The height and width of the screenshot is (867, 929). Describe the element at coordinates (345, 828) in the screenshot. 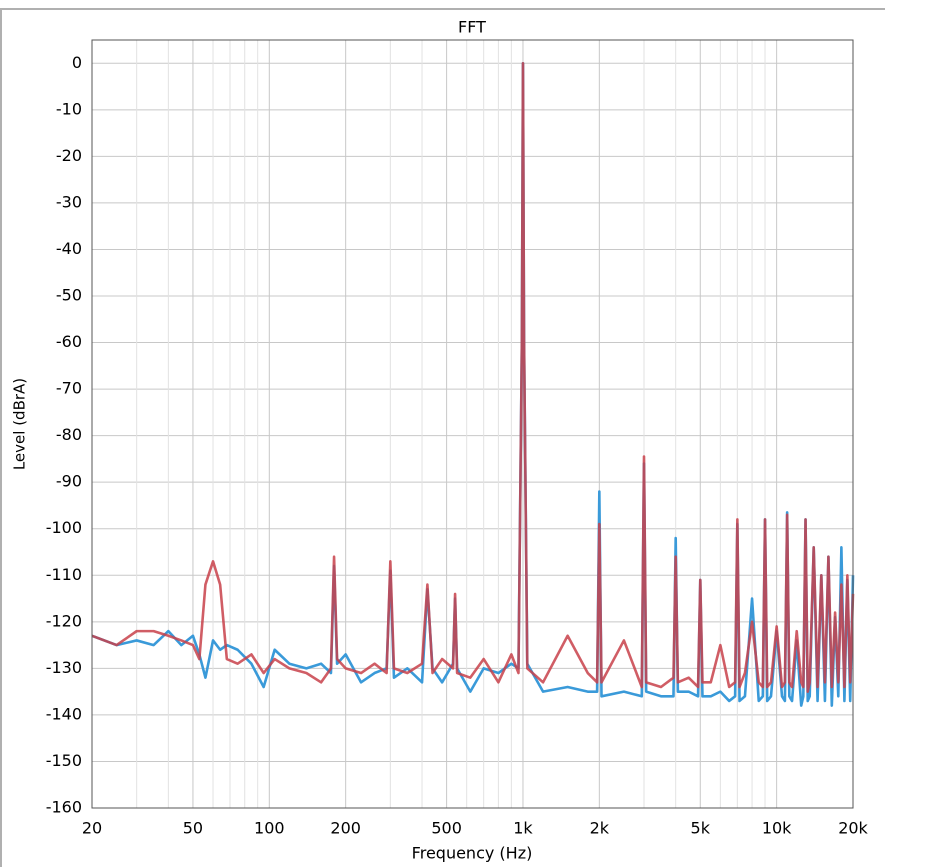

I see `x-tick-label: 200` at that location.